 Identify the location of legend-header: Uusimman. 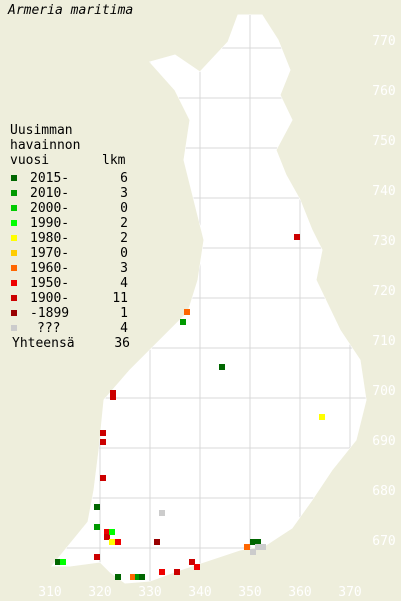
(41, 130).